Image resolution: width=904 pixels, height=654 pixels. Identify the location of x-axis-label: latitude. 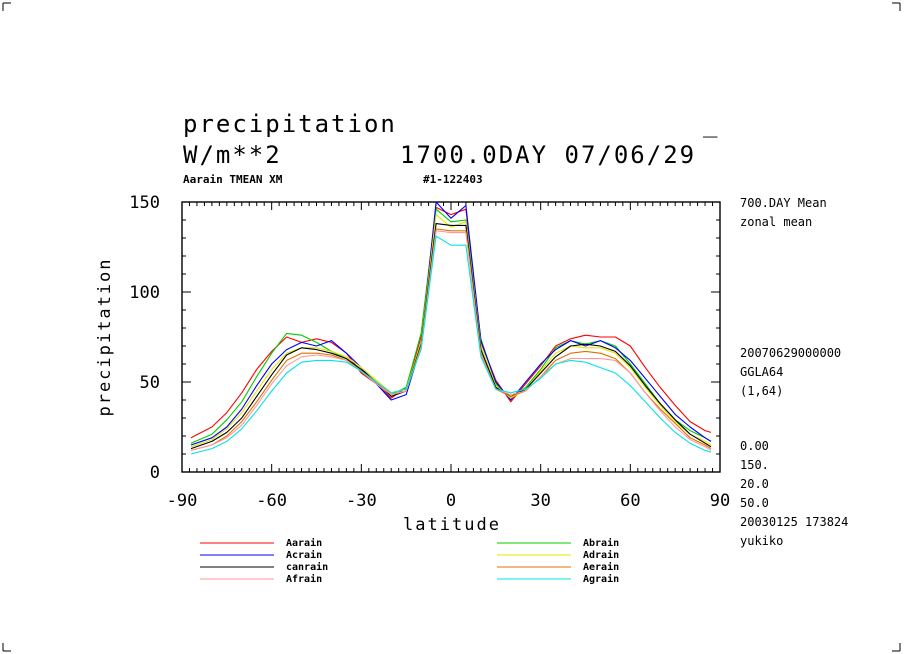
(452, 525).